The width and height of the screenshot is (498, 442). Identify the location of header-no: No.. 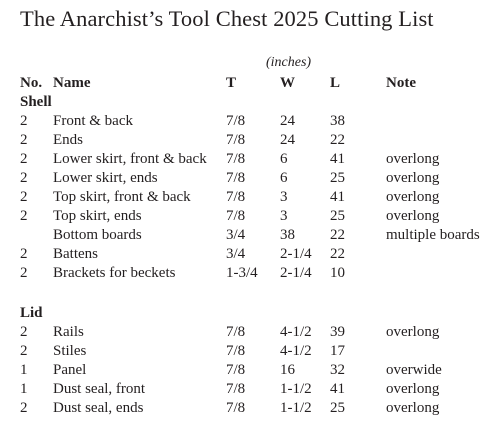
(31, 83).